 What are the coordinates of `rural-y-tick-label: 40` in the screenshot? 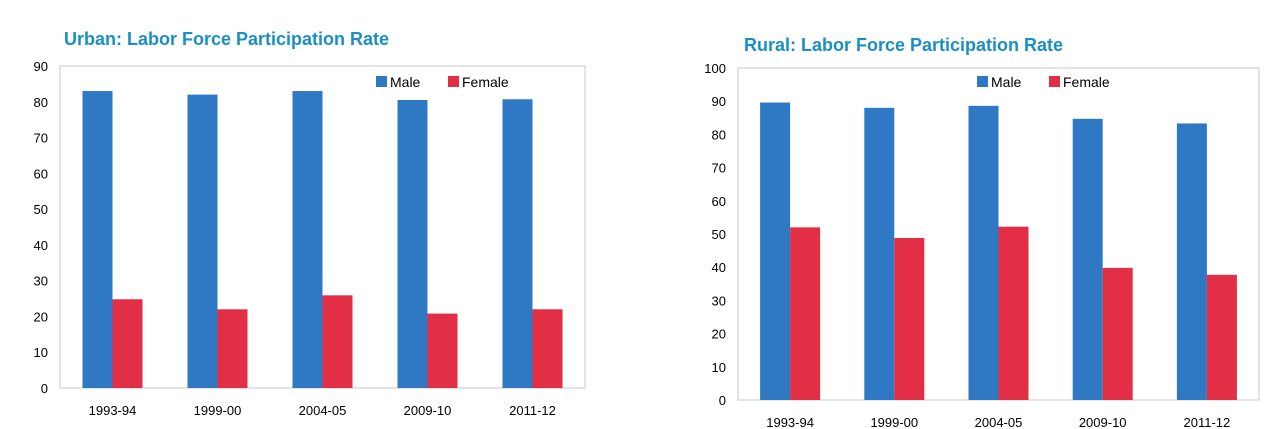 It's located at (719, 267).